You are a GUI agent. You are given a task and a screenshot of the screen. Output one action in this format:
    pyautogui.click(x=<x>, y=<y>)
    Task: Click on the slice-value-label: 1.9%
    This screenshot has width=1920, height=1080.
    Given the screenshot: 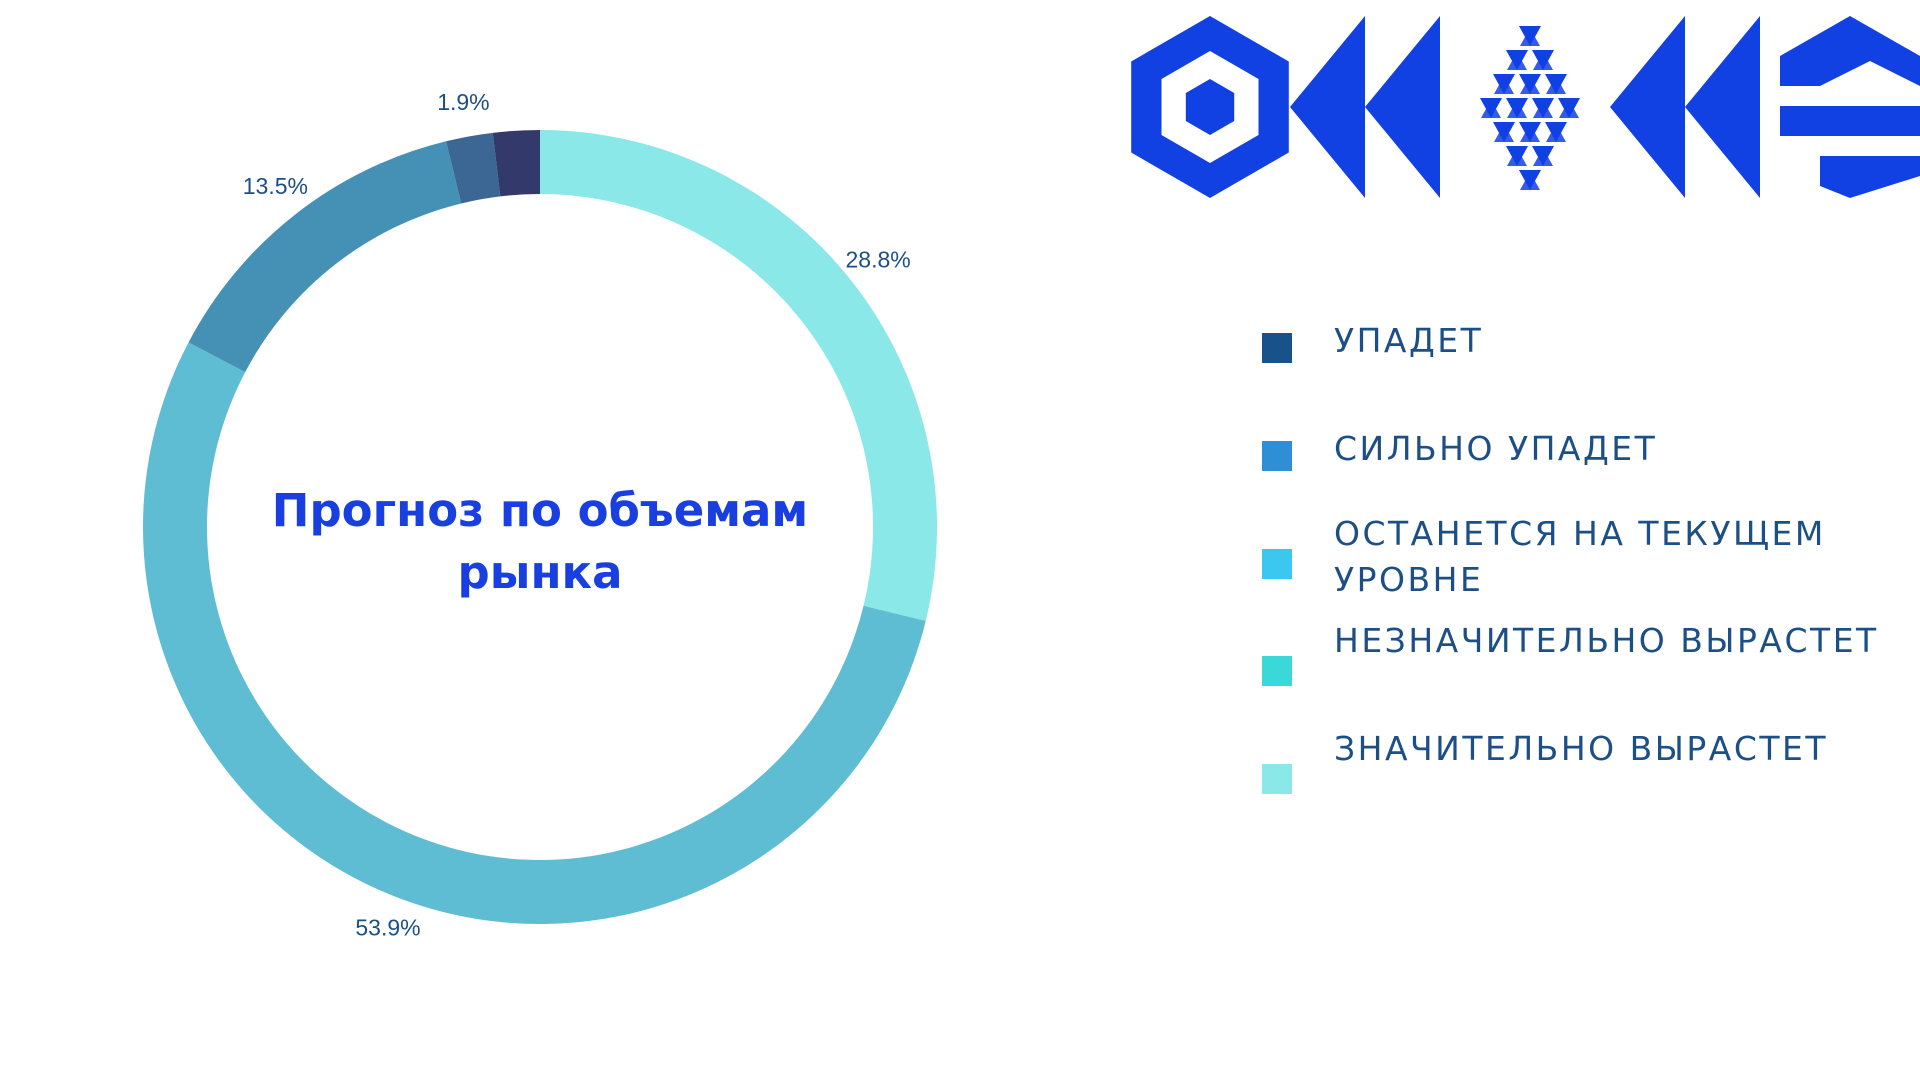 What is the action you would take?
    pyautogui.click(x=463, y=102)
    